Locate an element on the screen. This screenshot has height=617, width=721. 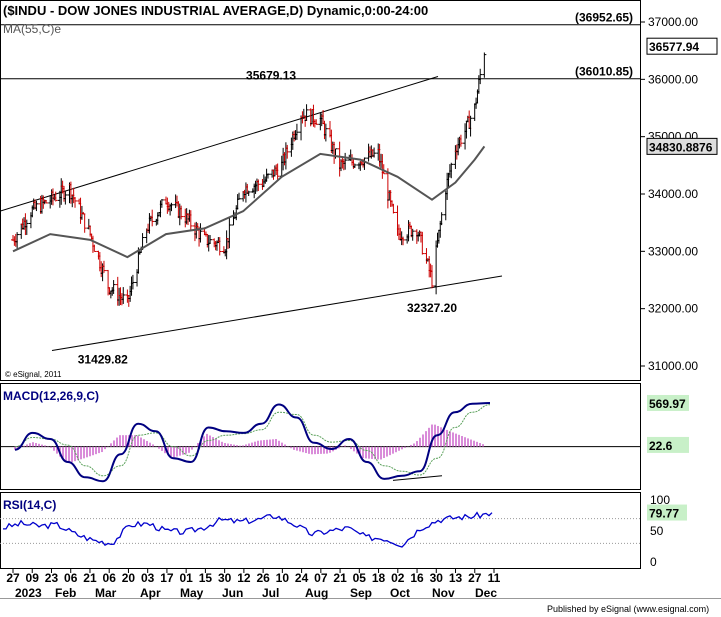
x-month-label: Aug is located at coordinates (316, 593).